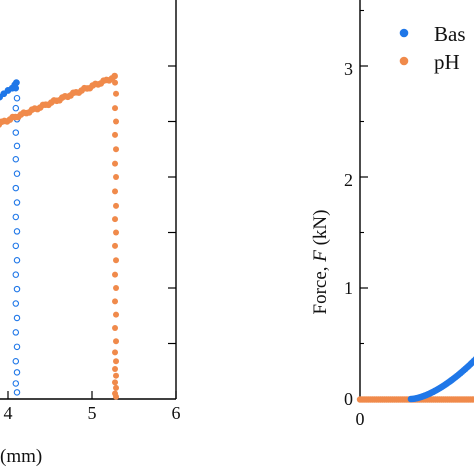  What do you see at coordinates (114, 76) in the screenshot?
I see `left-orange-point` at bounding box center [114, 76].